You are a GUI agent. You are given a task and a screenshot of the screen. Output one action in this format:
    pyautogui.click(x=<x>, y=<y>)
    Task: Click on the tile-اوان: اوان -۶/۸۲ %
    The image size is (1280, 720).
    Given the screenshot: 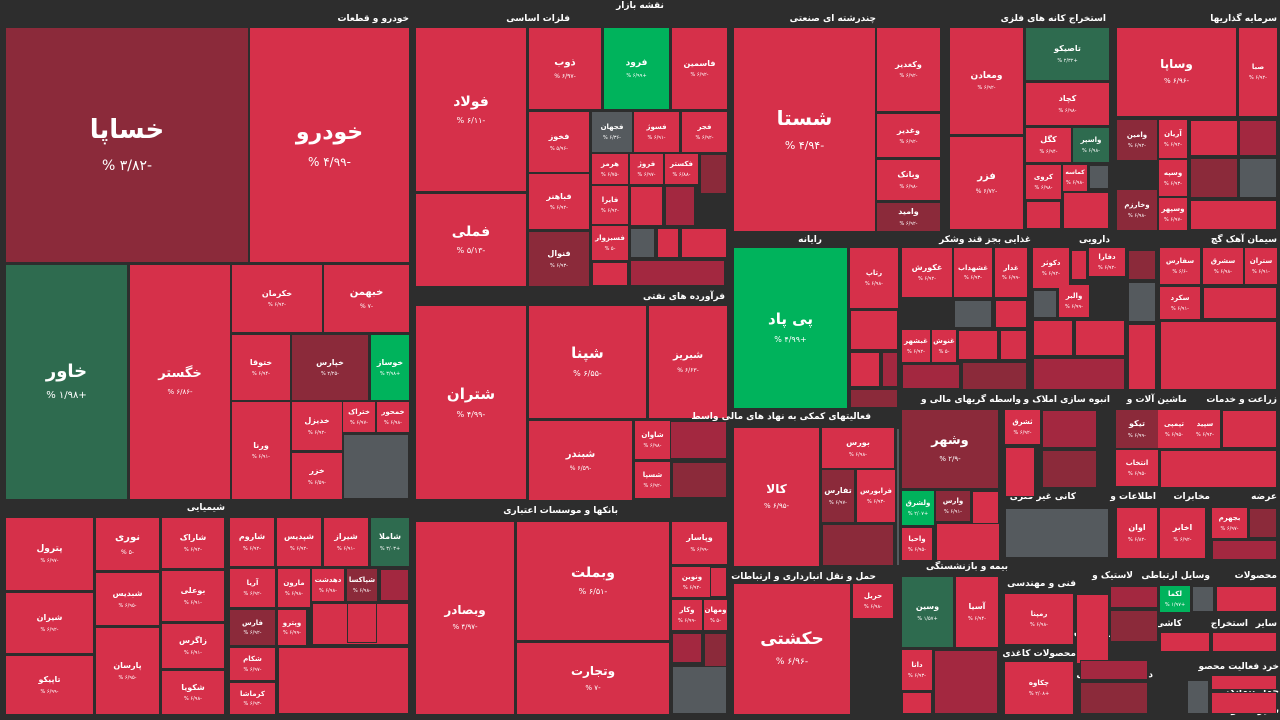 What is the action you would take?
    pyautogui.click(x=1137, y=533)
    